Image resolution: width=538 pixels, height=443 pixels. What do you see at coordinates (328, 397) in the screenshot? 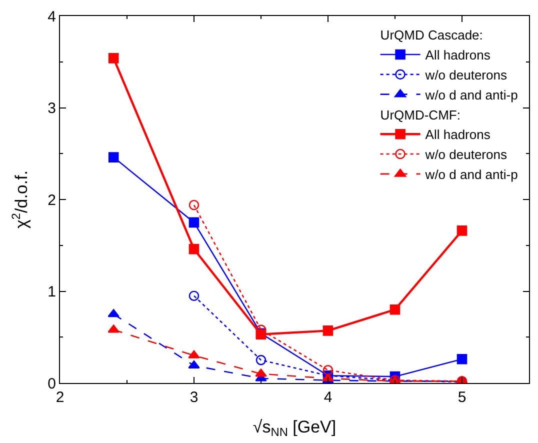
I see `x-tick-label: 4` at bounding box center [328, 397].